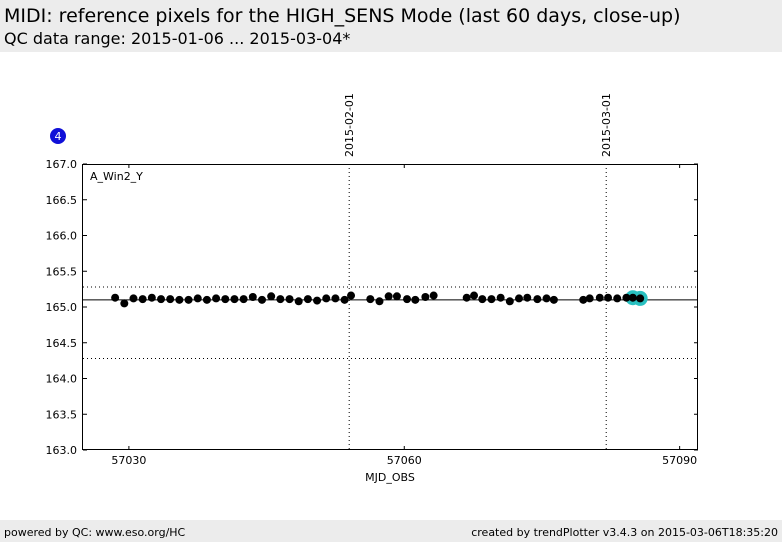 The width and height of the screenshot is (782, 542). What do you see at coordinates (62, 236) in the screenshot?
I see `y-tick-label: 166.0` at bounding box center [62, 236].